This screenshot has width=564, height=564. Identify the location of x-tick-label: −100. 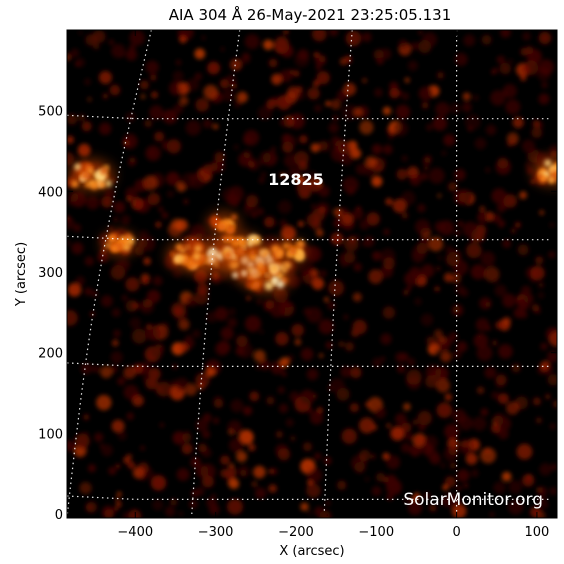
(376, 532).